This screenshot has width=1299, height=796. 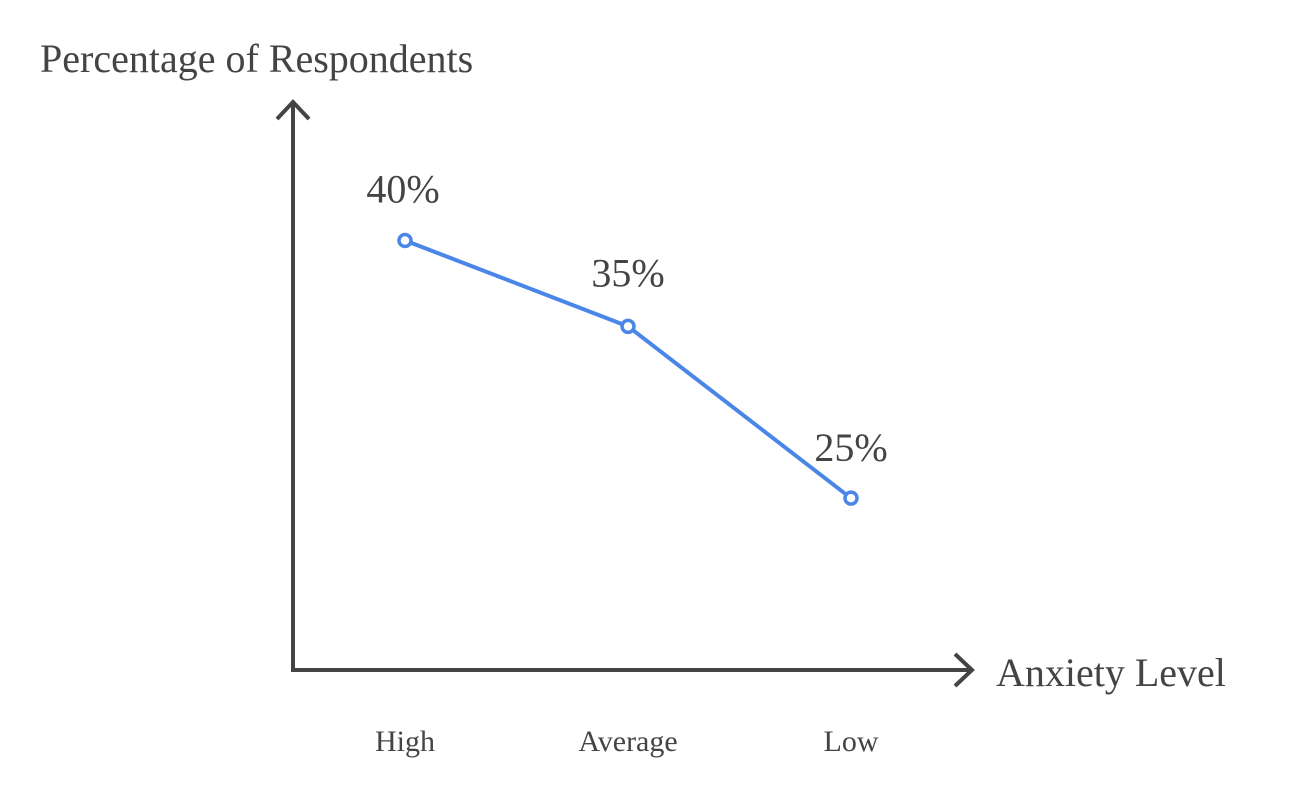 What do you see at coordinates (405, 741) in the screenshot?
I see `x-tick-label-high: High` at bounding box center [405, 741].